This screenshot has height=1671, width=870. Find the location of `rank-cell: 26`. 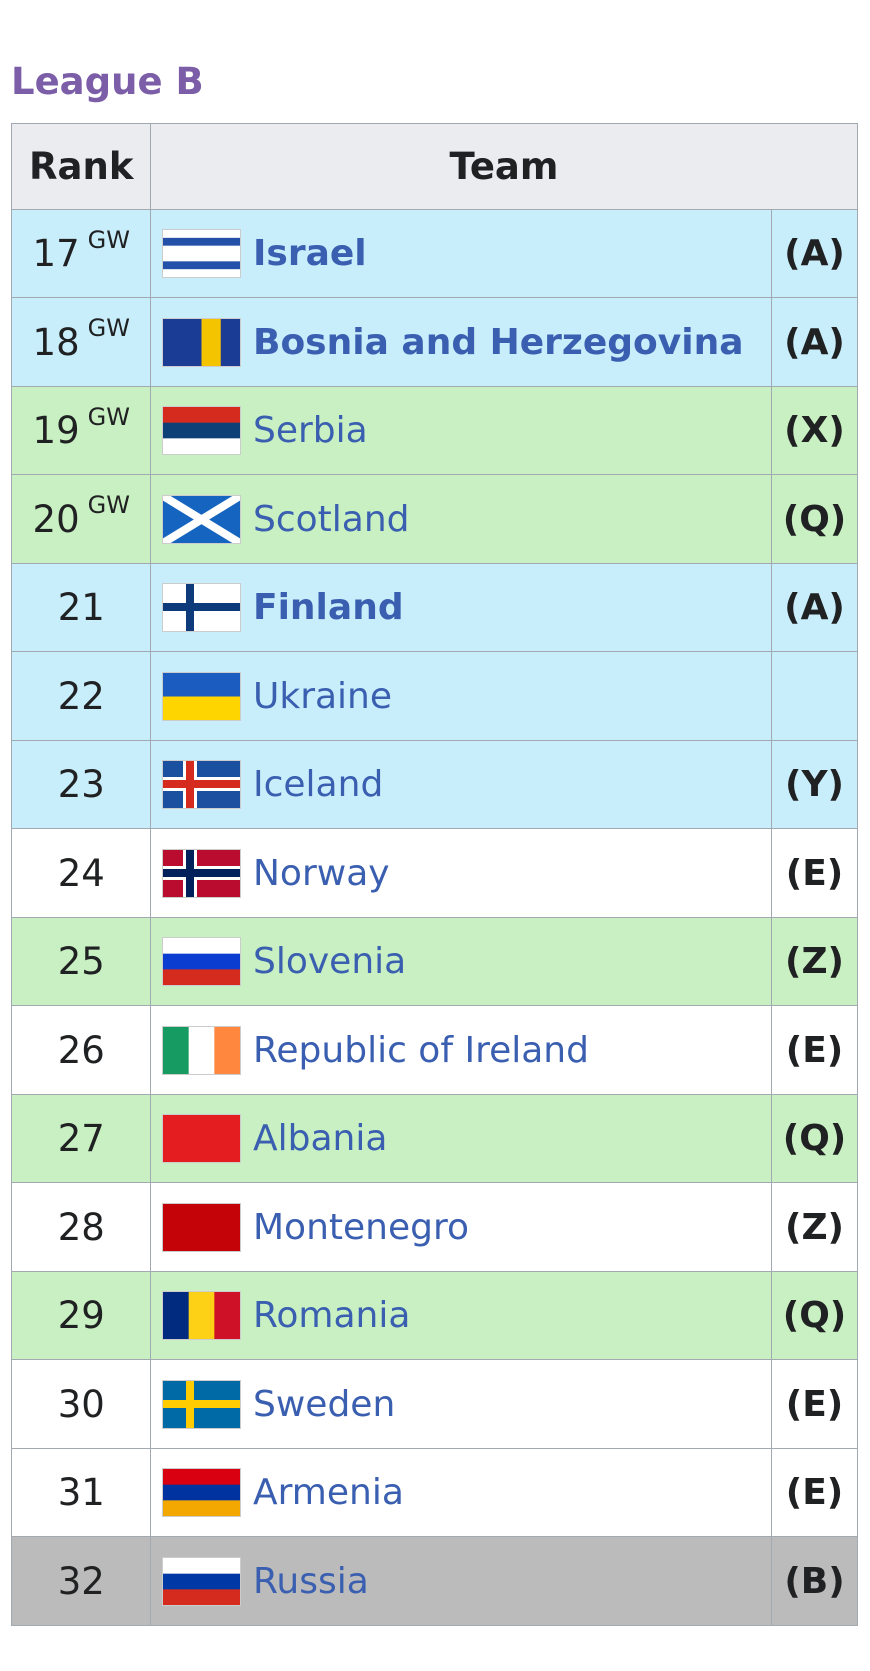

rank-cell: 26 is located at coordinates (81, 1050).